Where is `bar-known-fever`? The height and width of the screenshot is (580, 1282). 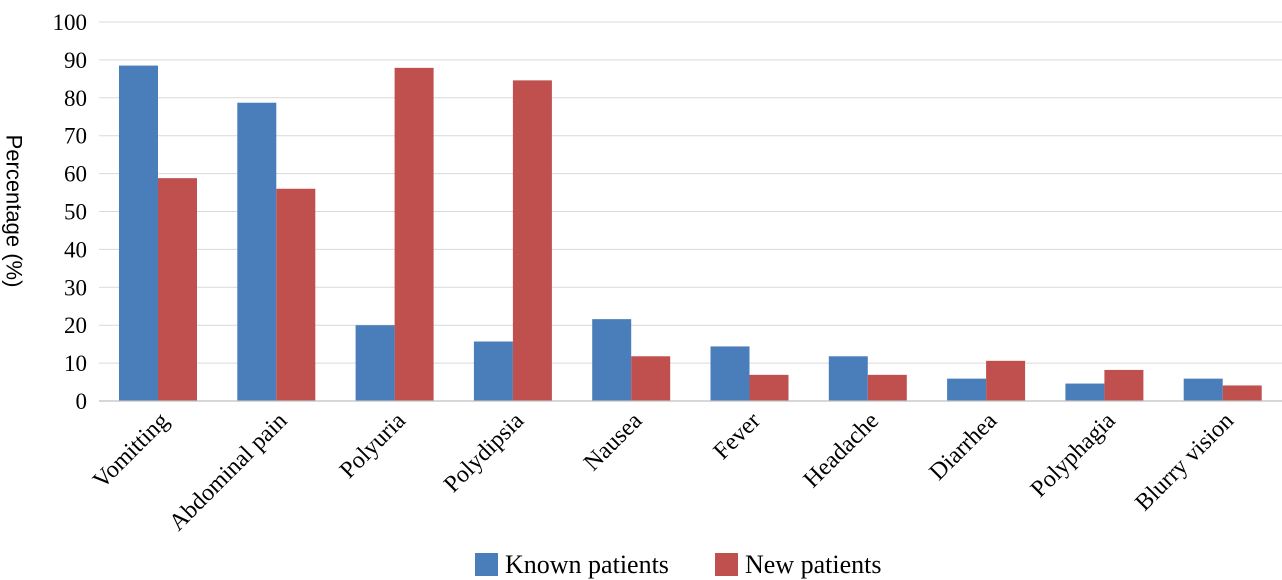 bar-known-fever is located at coordinates (730, 373).